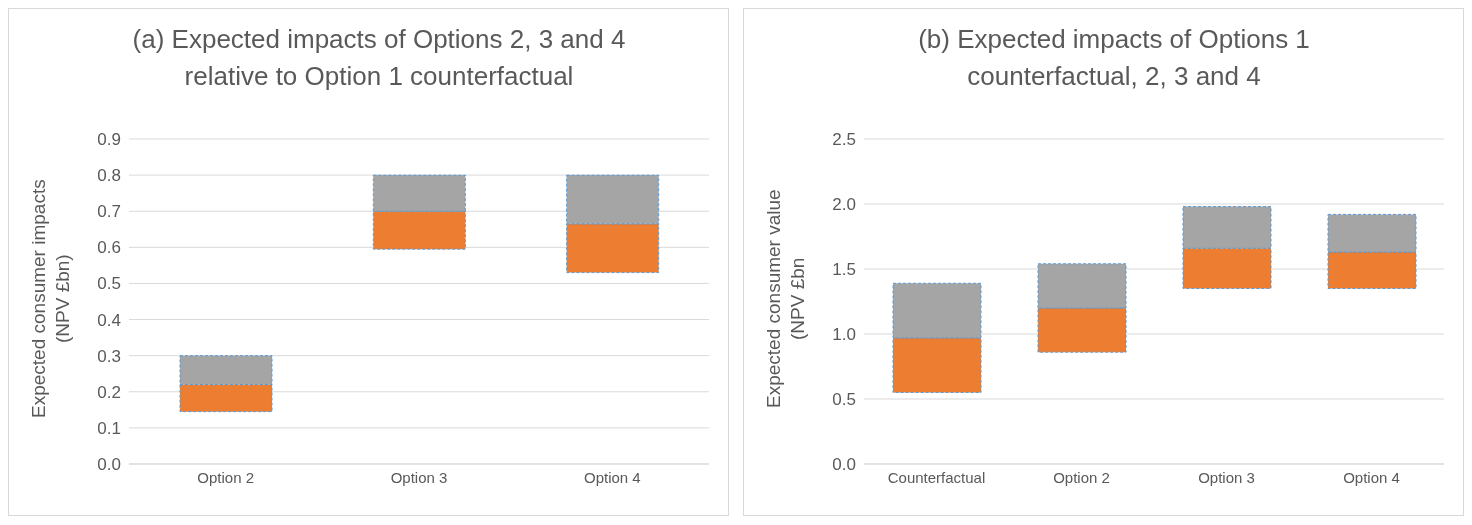  Describe the element at coordinates (109, 176) in the screenshot. I see `y-tick-label: 0.8` at that location.